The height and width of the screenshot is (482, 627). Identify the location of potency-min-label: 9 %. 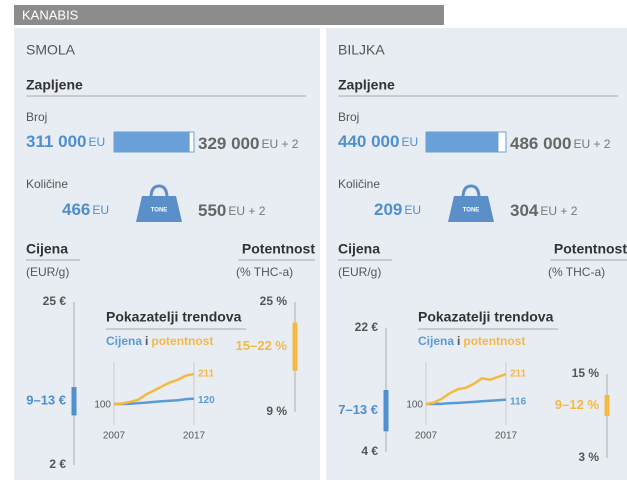
(276, 411).